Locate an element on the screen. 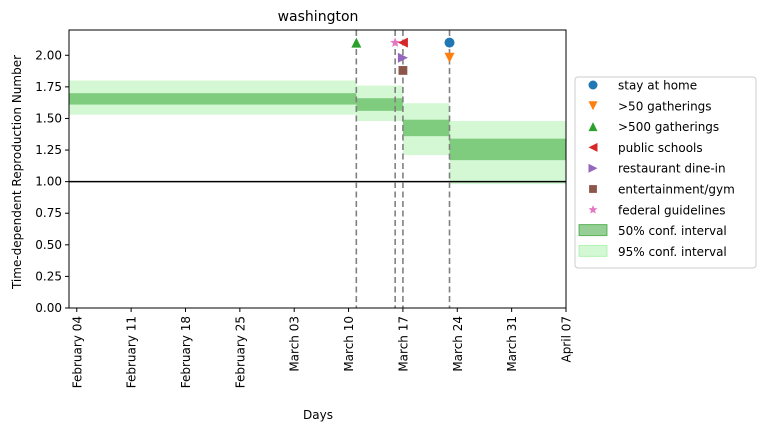 The image size is (768, 432). y-tick-label-3: 0.75 is located at coordinates (48, 213).